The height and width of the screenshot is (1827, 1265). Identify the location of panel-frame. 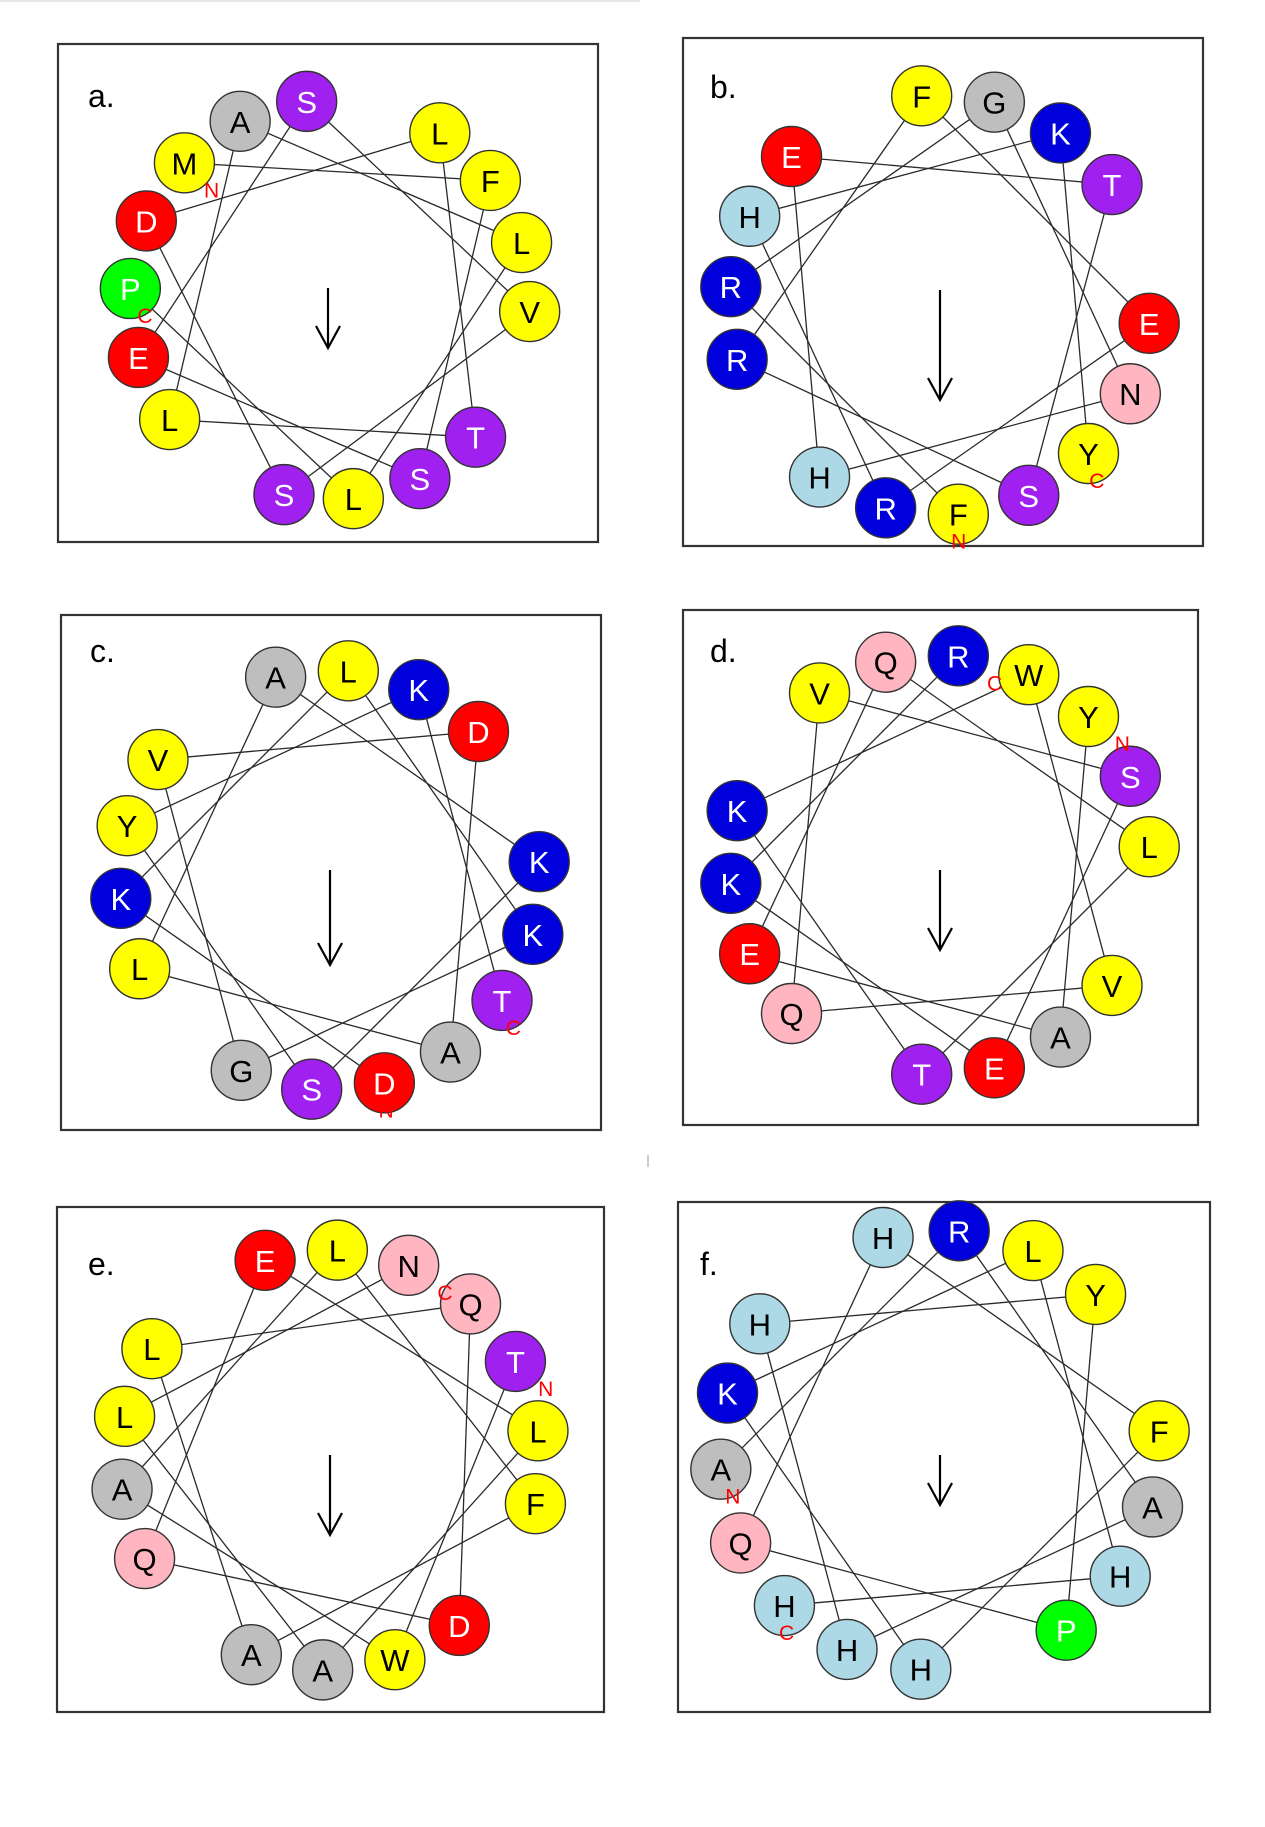
(944, 1457).